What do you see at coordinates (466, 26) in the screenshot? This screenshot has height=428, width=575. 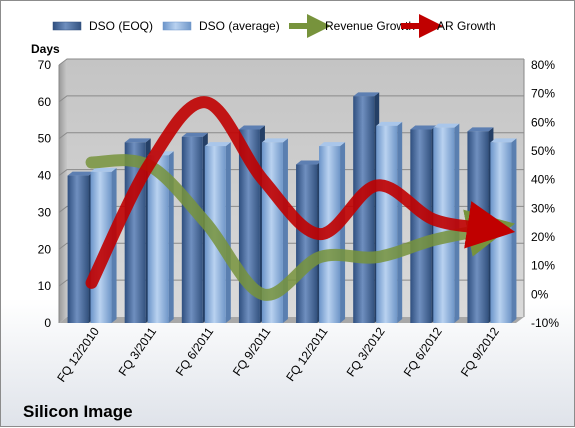 I see `legend-label: AR Growth` at bounding box center [466, 26].